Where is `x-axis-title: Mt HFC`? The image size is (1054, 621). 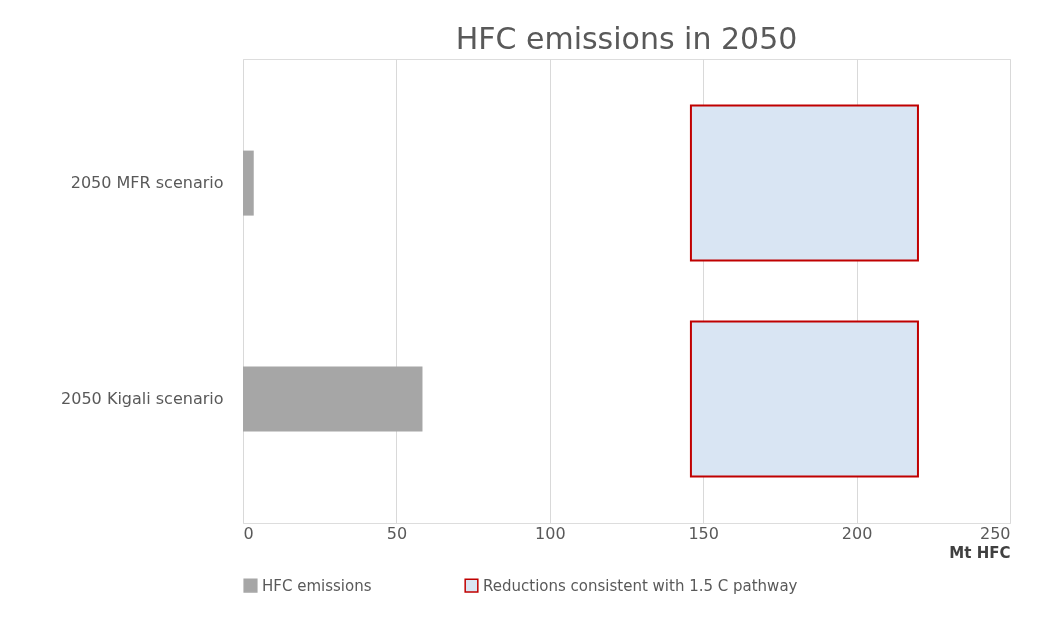 x-axis-title: Mt HFC is located at coordinates (980, 552).